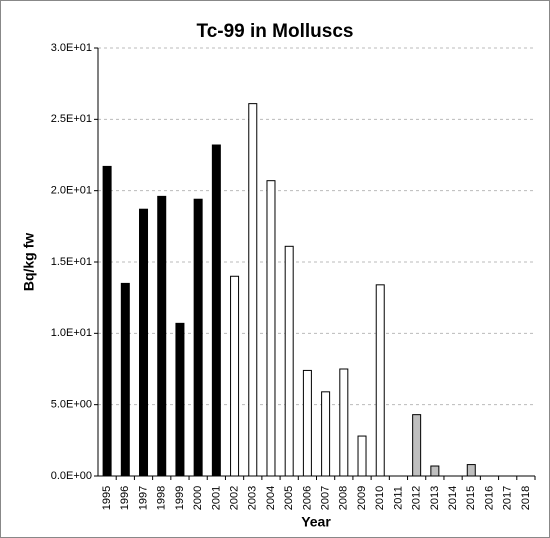  What do you see at coordinates (253, 498) in the screenshot?
I see `x-tick-label: 2003` at bounding box center [253, 498].